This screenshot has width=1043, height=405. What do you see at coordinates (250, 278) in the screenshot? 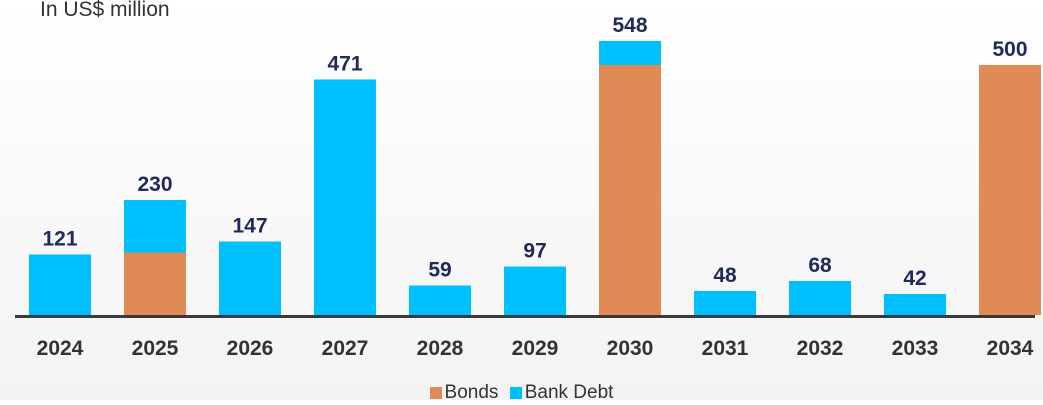
I see `bar-bank-debt-2026` at bounding box center [250, 278].